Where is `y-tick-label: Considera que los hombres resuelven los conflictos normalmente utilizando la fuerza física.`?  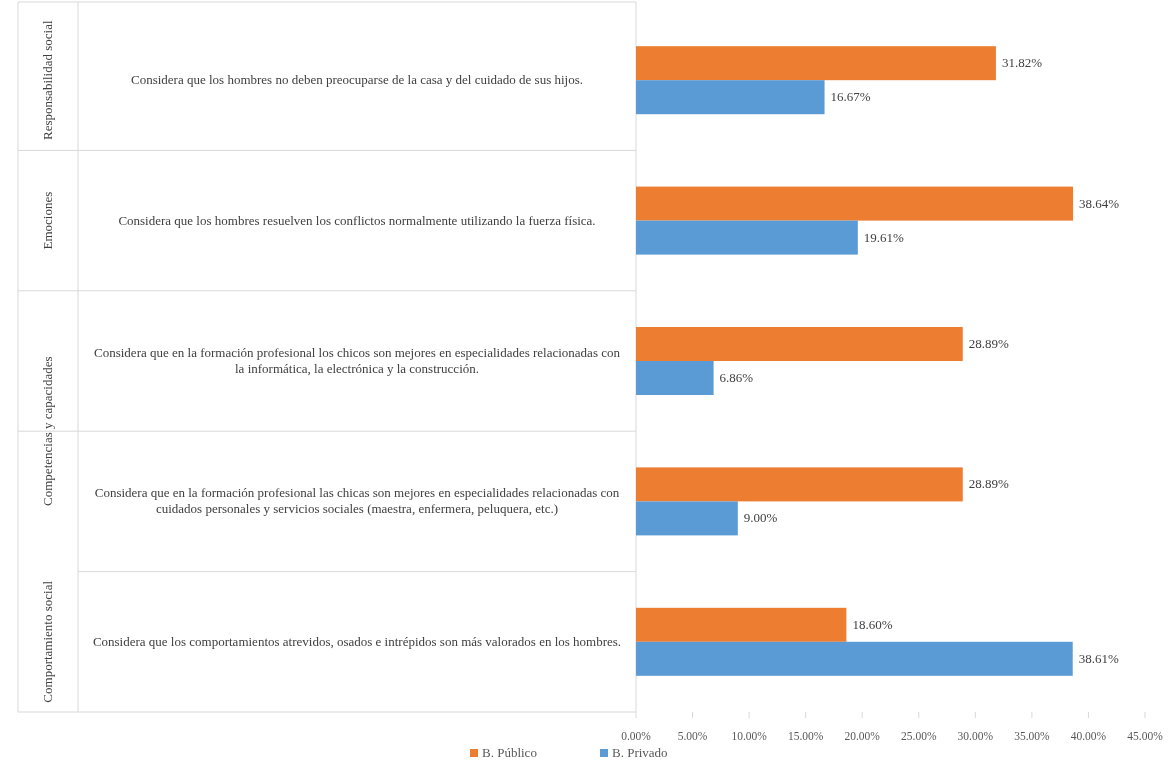 y-tick-label: Considera que los hombres resuelven los conflictos normalmente utilizando la fuerza física. is located at coordinates (357, 220).